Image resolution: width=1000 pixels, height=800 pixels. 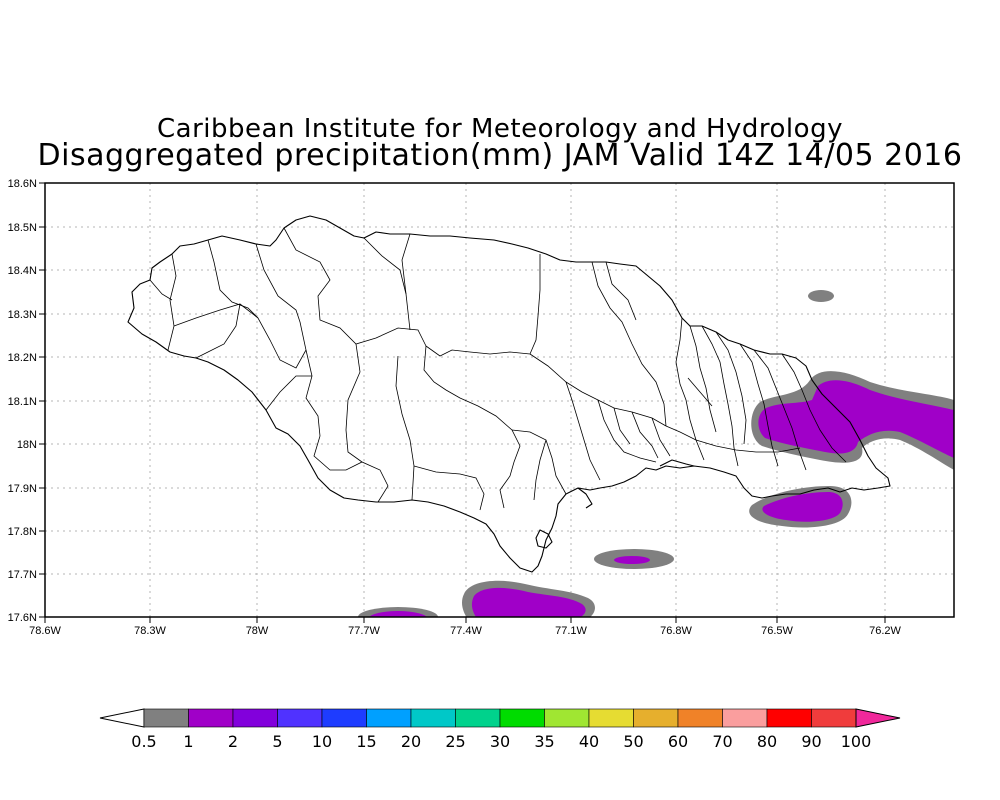 I want to click on colorbar-label: 40, so click(x=589, y=741).